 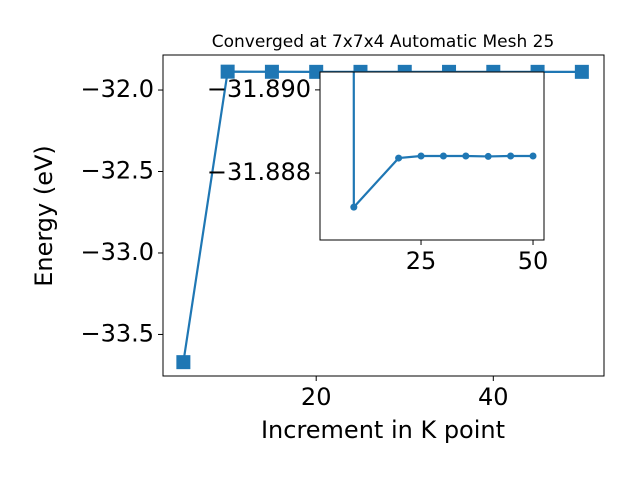 I want to click on chart-title: Converged at 7x7x4 Automatic Mesh 25, so click(x=383, y=42).